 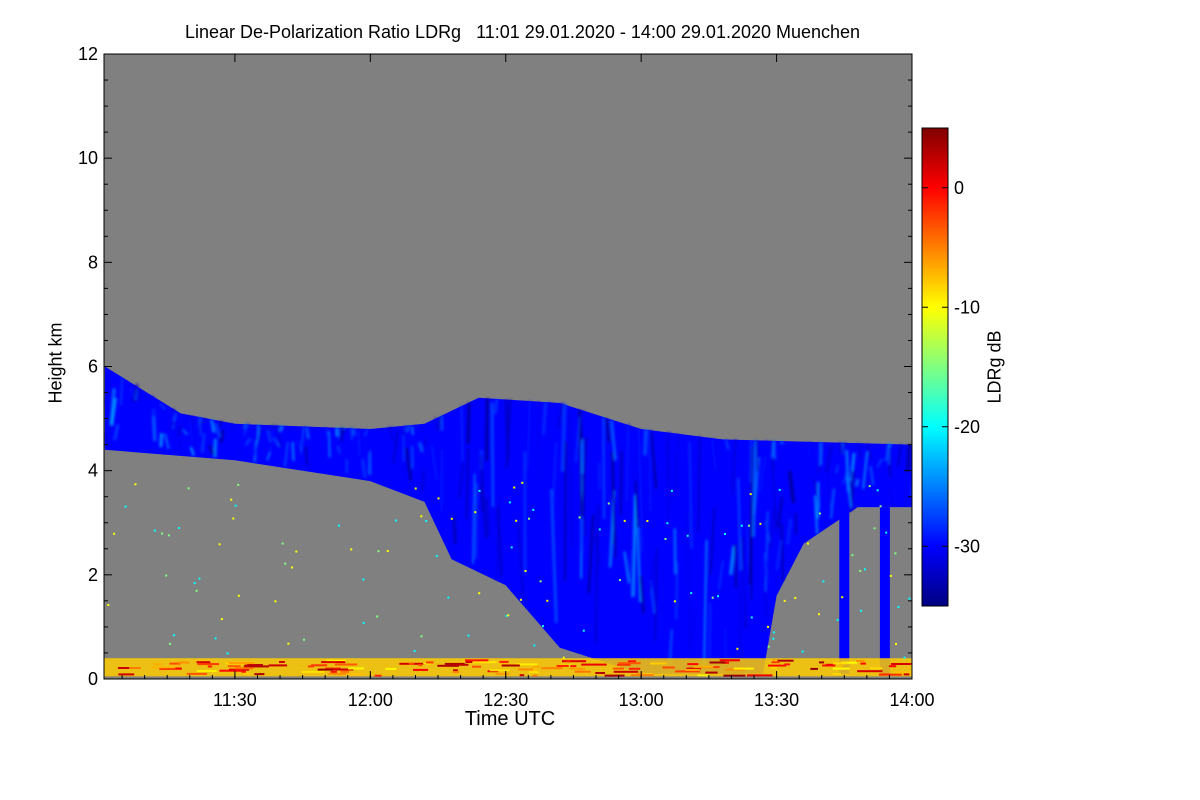 I want to click on y-tick-label: 6, so click(x=93, y=367).